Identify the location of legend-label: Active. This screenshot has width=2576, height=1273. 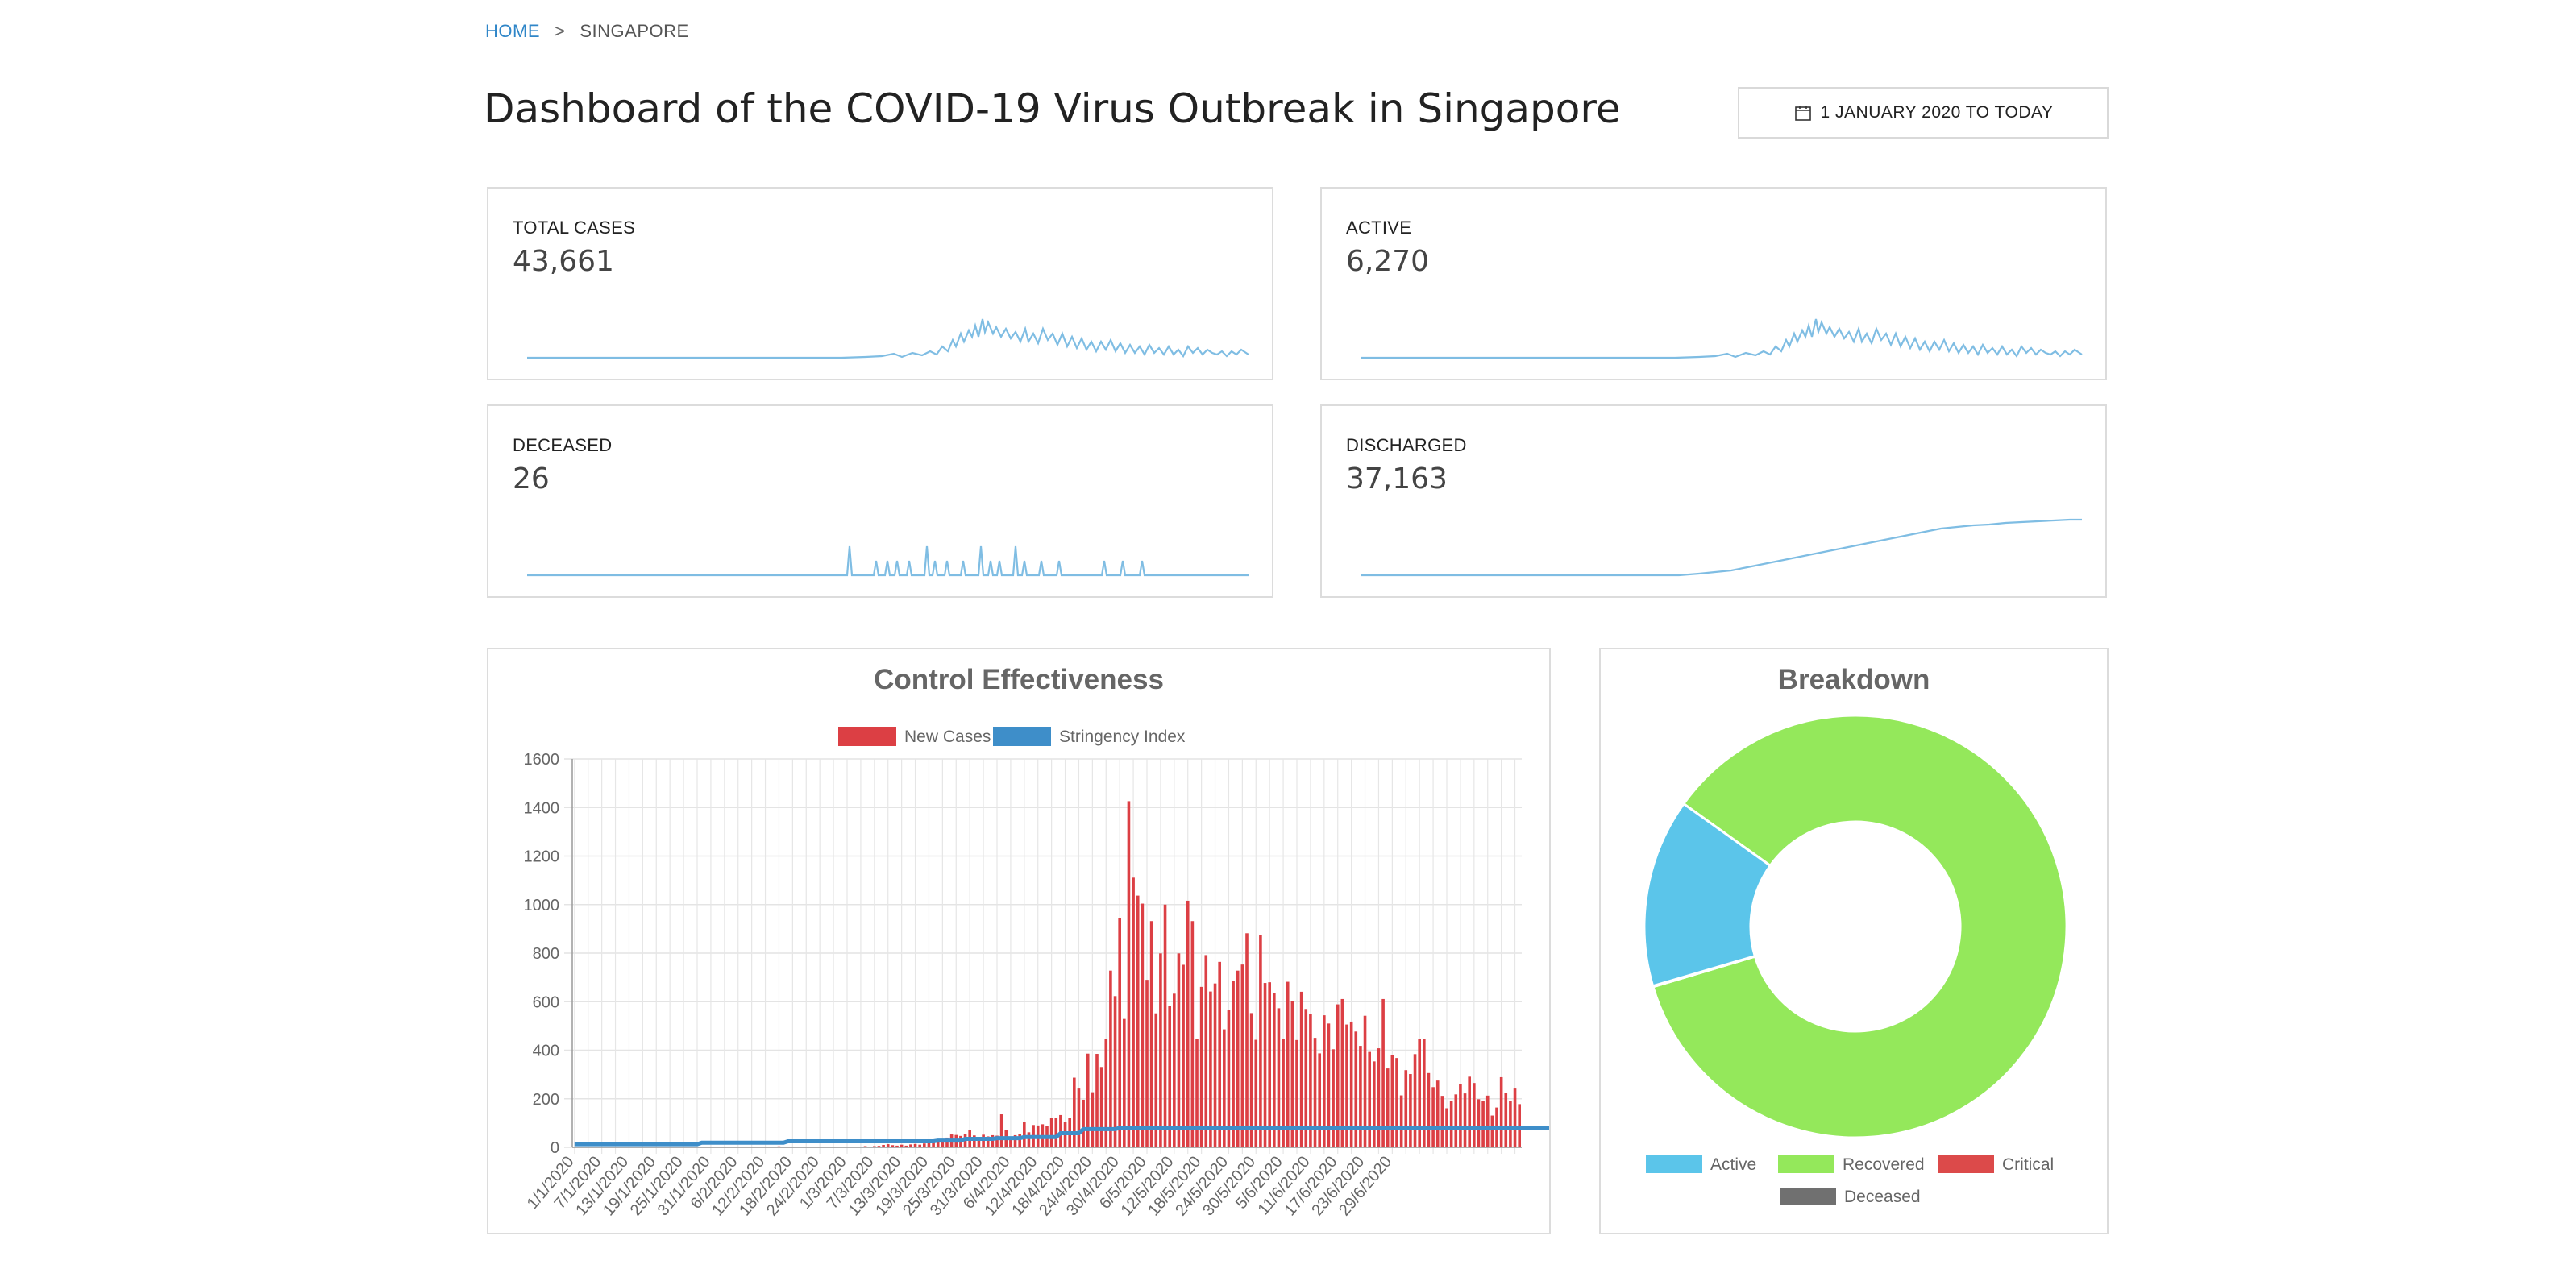
(1733, 1164).